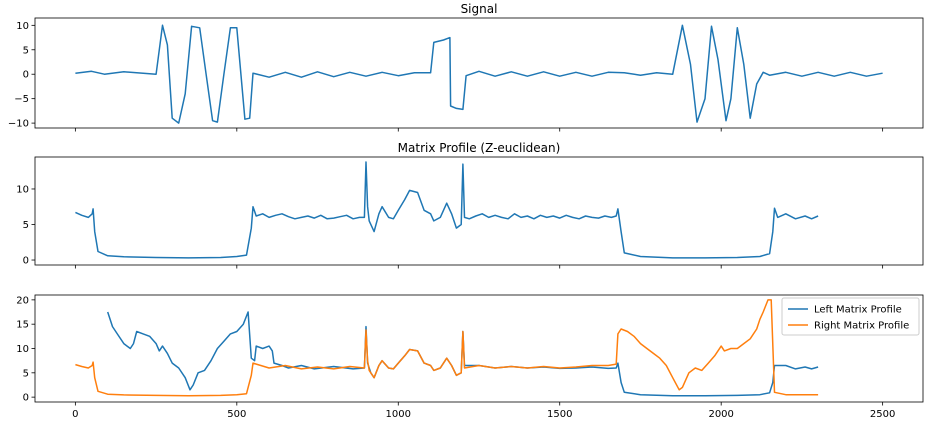 The width and height of the screenshot is (928, 424). I want to click on legend: Left Matrix Profile Right Matrix Profile, so click(850, 316).